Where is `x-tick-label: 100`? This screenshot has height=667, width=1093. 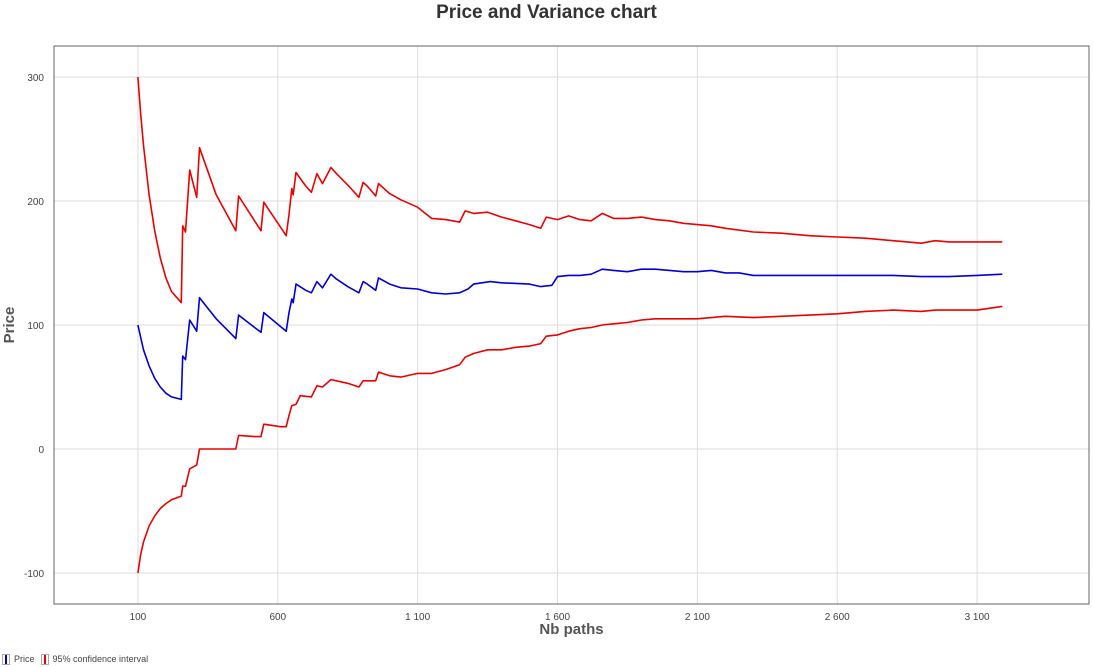 x-tick-label: 100 is located at coordinates (138, 617).